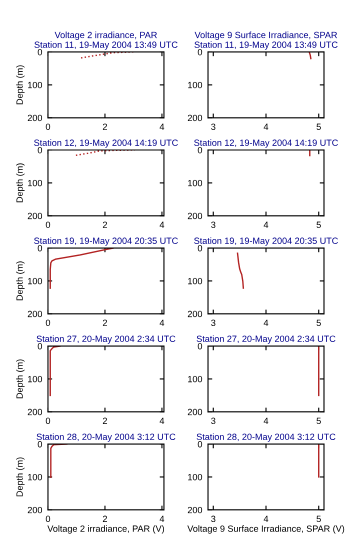 The height and width of the screenshot is (553, 358). Describe the element at coordinates (266, 36) in the screenshot. I see `chart-title: Voltage 9 Surface Irradiance, SPAR` at that location.